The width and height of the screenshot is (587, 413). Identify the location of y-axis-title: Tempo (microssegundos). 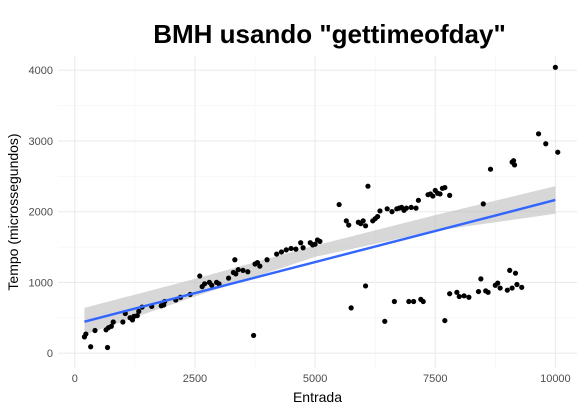
(13, 211).